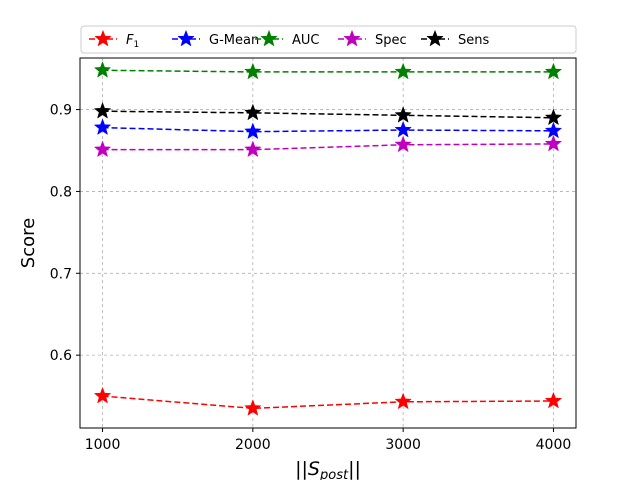  What do you see at coordinates (114, 39) in the screenshot?
I see `legend-item-f1: F1` at bounding box center [114, 39].